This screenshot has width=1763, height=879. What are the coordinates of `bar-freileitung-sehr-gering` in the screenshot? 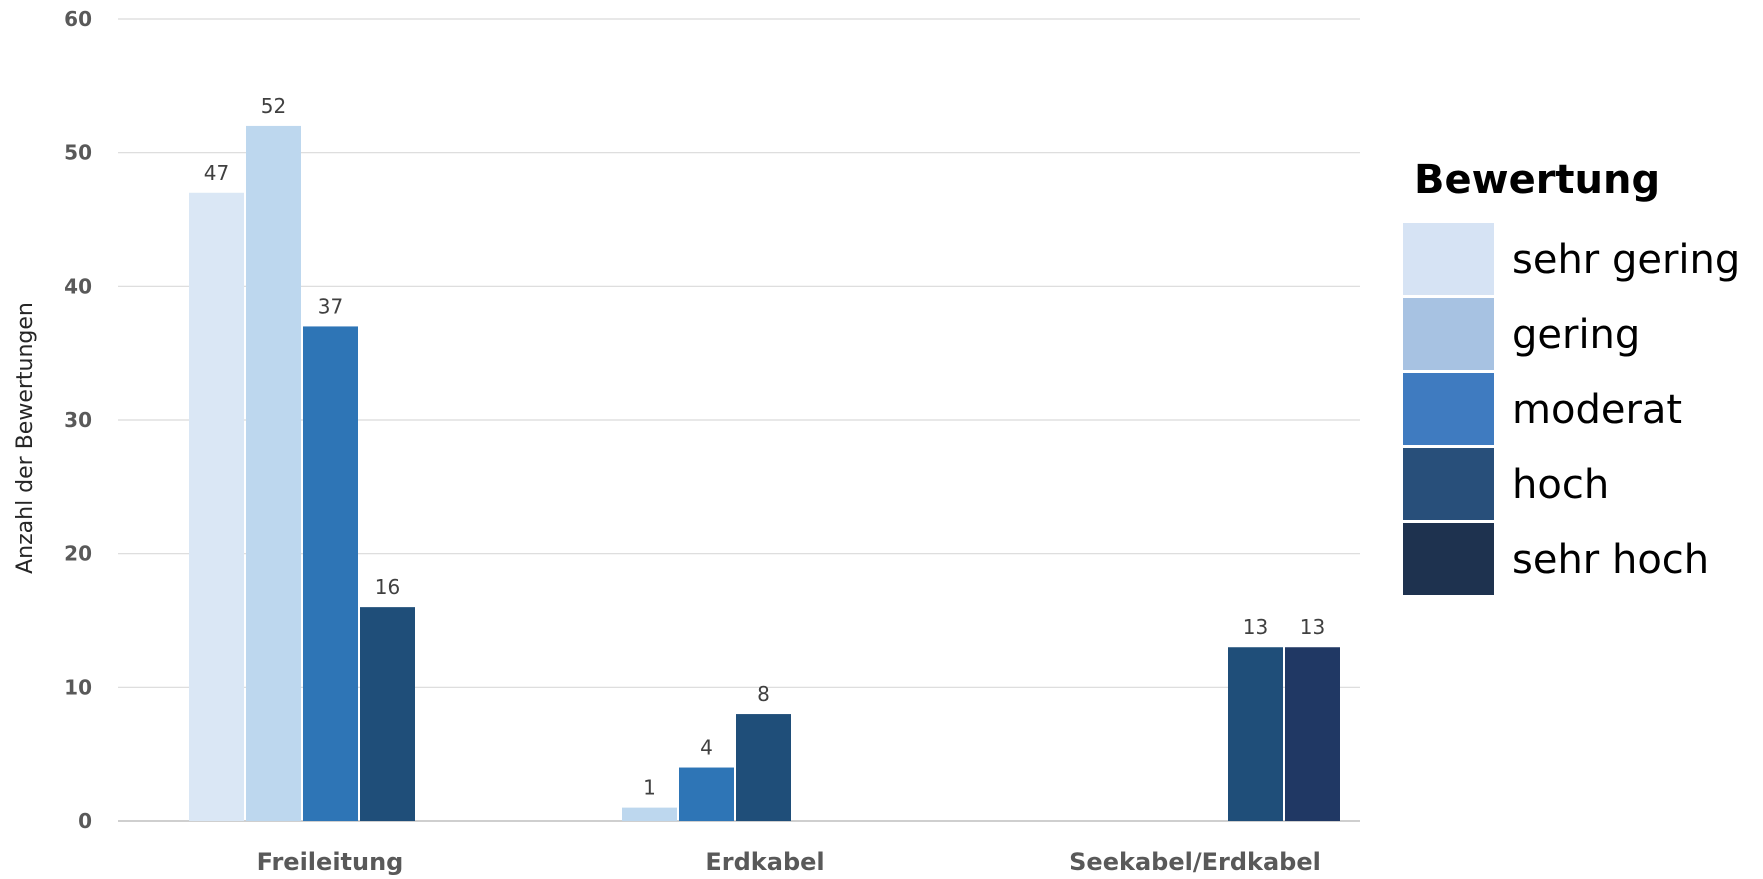 It's located at (216, 507).